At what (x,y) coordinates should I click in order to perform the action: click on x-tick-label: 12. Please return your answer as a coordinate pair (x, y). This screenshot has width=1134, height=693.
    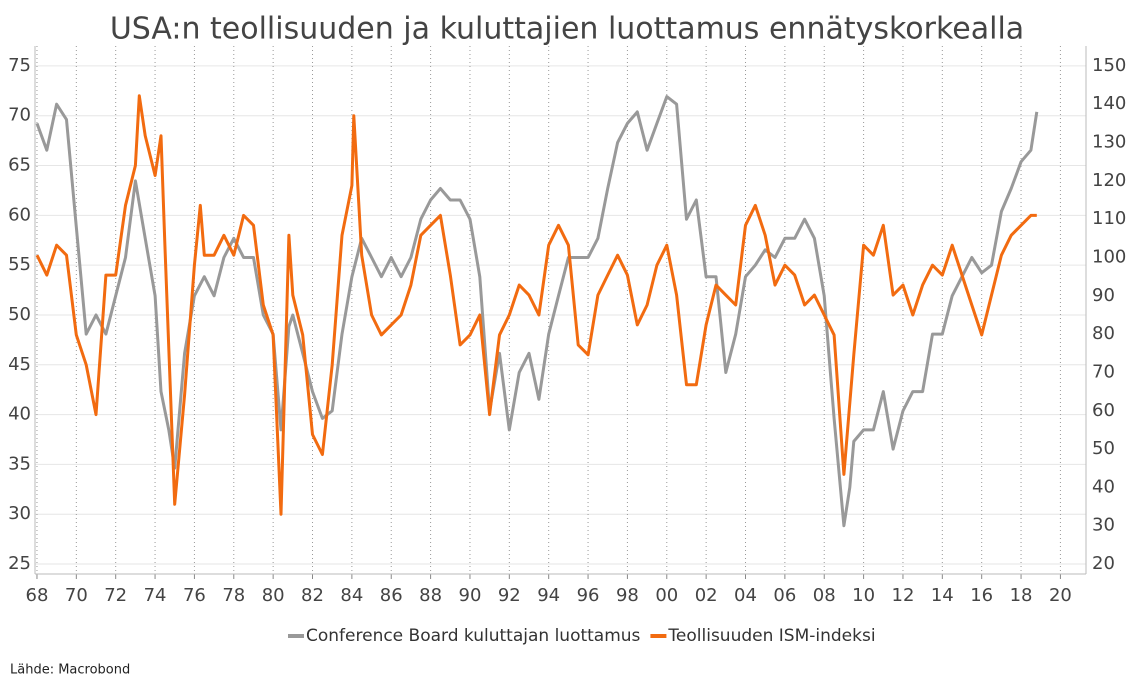
    Looking at the image, I should click on (903, 595).